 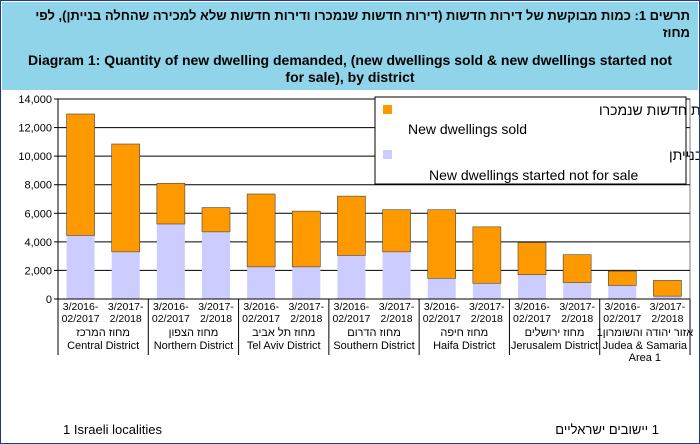 What do you see at coordinates (193, 346) in the screenshot?
I see `group-label-en: Northern District` at bounding box center [193, 346].